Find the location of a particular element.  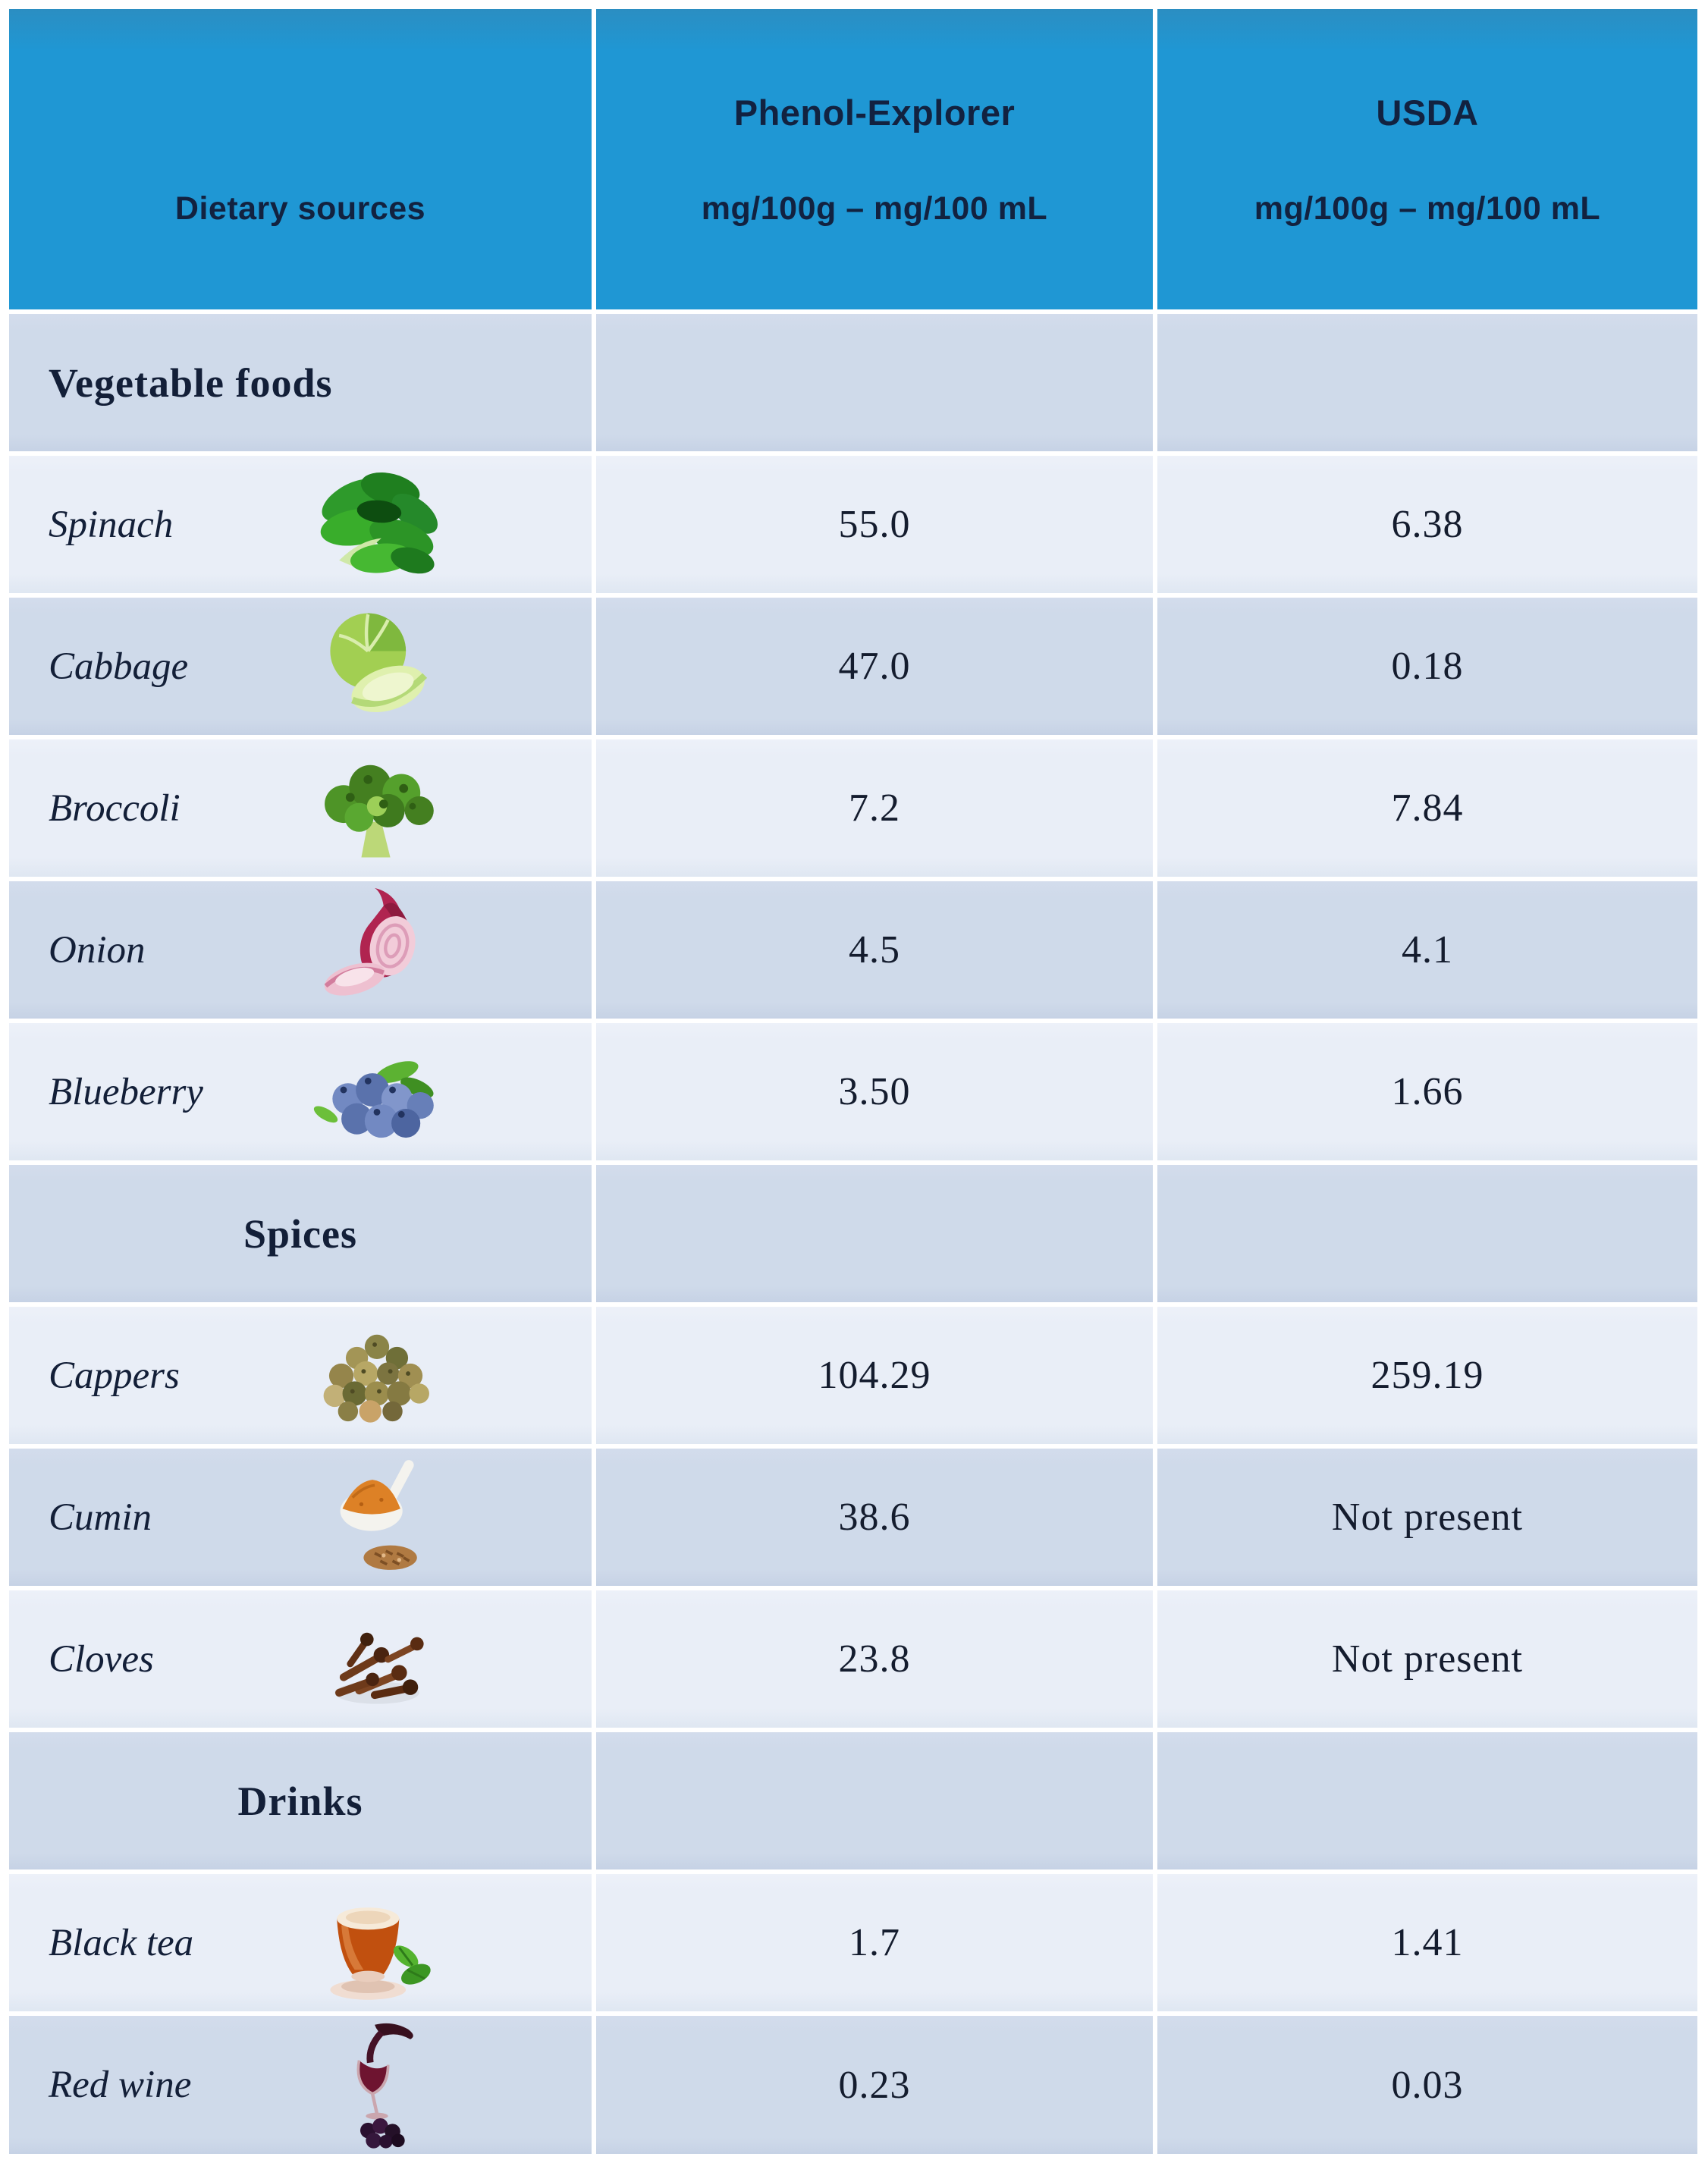

phenol-explorer-value-cell: 23.8 is located at coordinates (874, 1659).